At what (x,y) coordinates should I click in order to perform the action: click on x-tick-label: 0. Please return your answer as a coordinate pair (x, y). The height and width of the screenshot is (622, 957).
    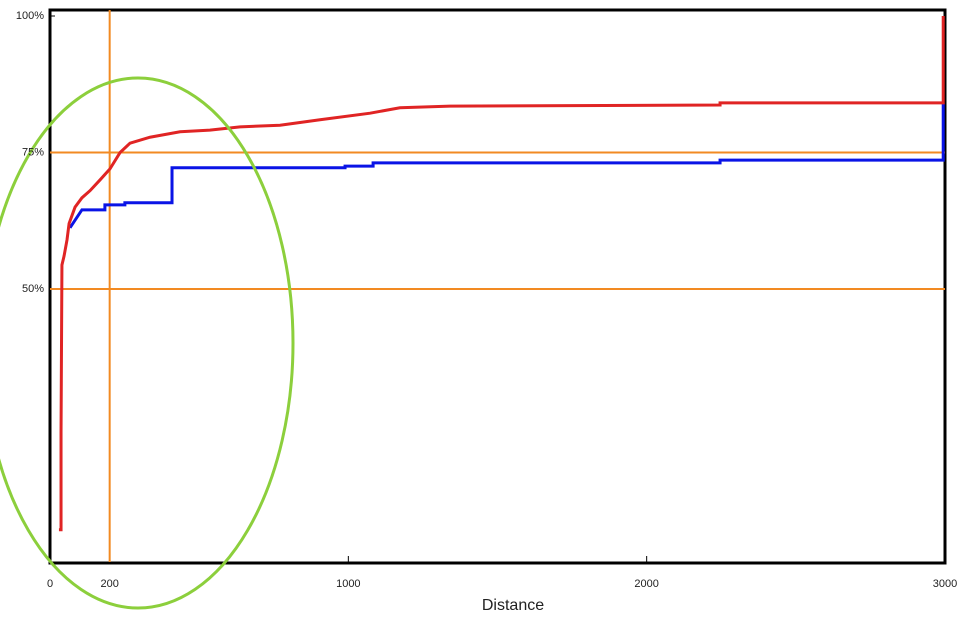
    Looking at the image, I should click on (50, 584).